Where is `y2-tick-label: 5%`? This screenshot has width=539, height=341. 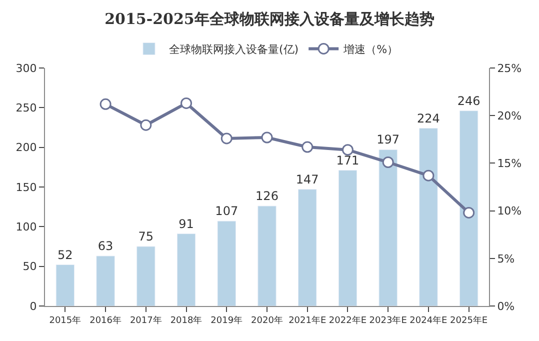
y2-tick-label: 5% is located at coordinates (506, 259).